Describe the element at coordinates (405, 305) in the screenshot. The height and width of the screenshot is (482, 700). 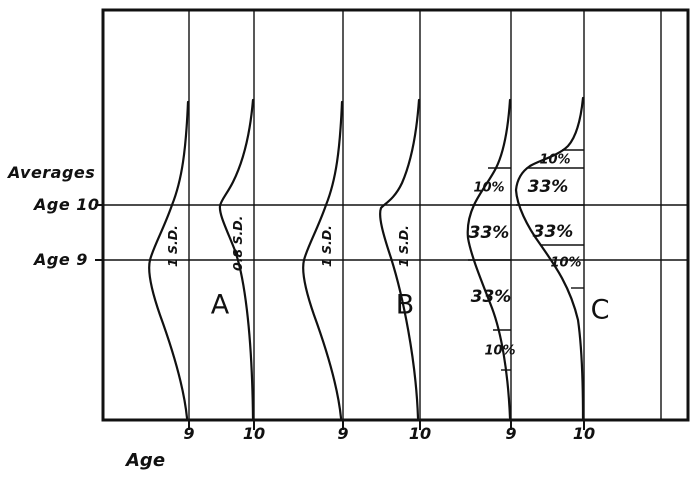
I see `panel-letter-b: B` at that location.